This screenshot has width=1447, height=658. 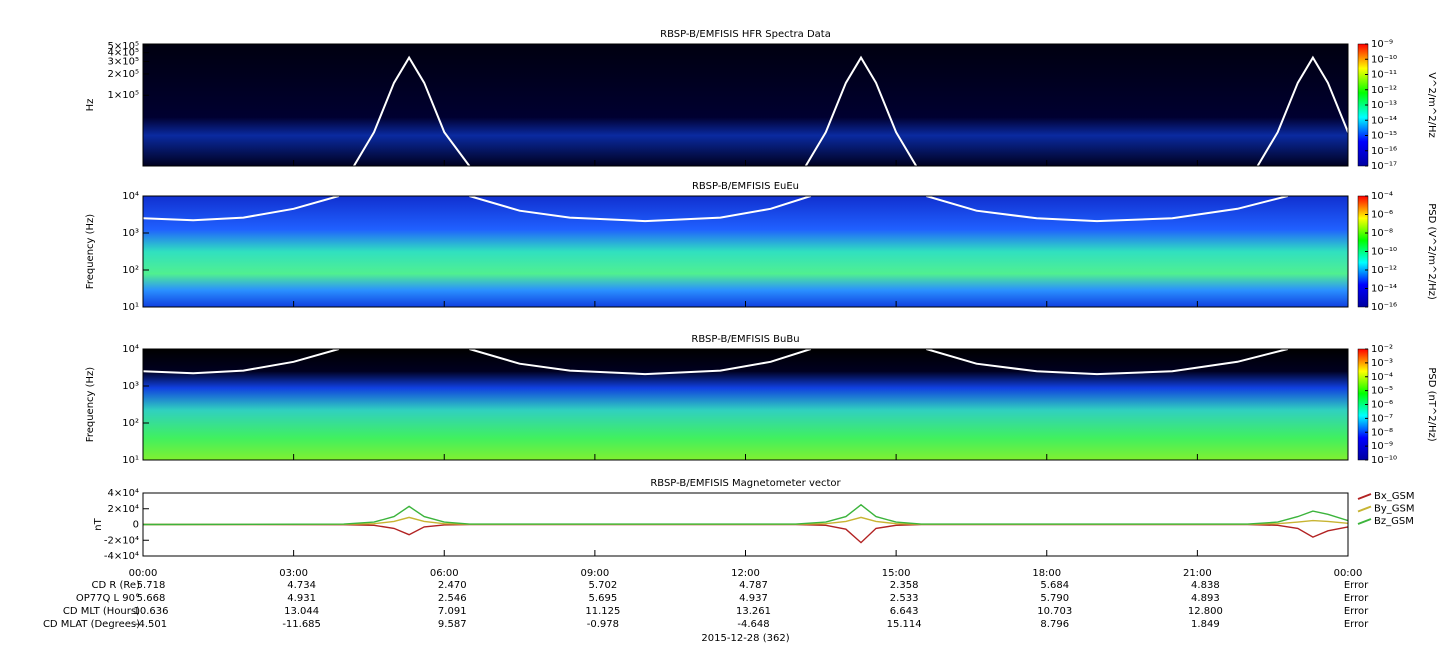 What do you see at coordinates (753, 585) in the screenshot?
I see `ephemeris-value: 4.787` at bounding box center [753, 585].